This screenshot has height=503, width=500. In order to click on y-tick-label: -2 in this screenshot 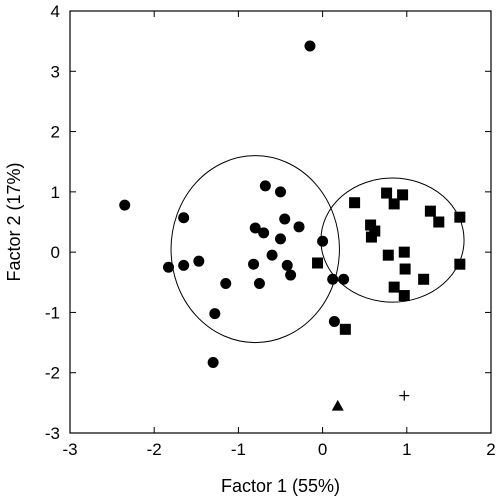, I will do `click(52, 373)`.